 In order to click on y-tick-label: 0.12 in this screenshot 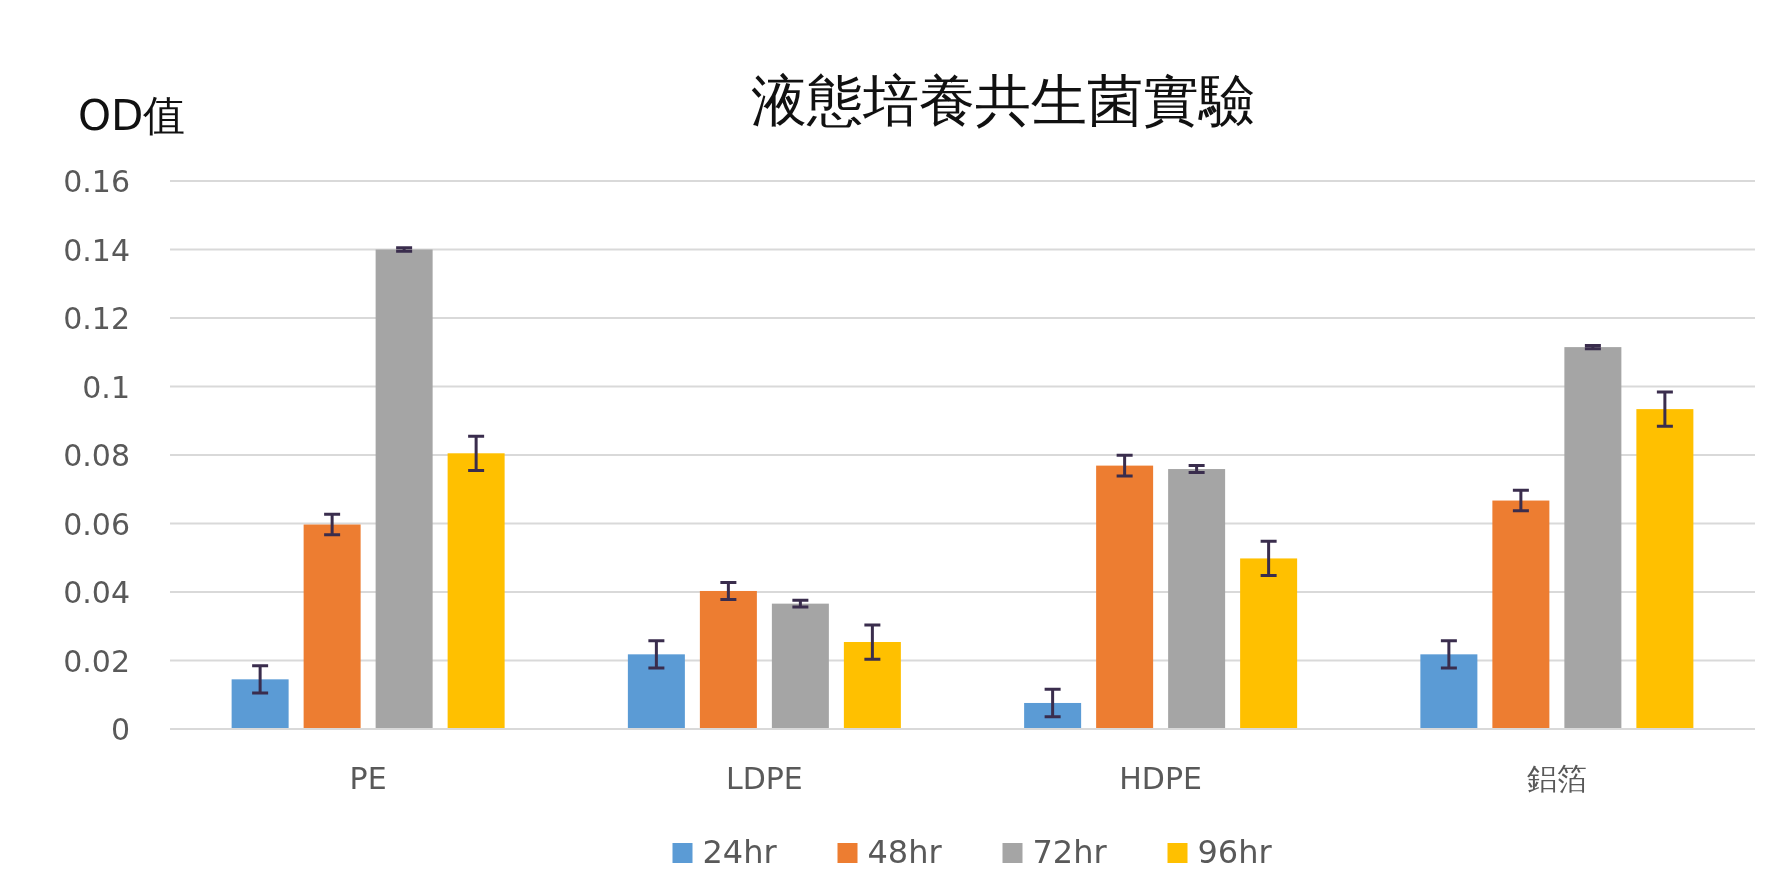, I will do `click(96, 318)`.